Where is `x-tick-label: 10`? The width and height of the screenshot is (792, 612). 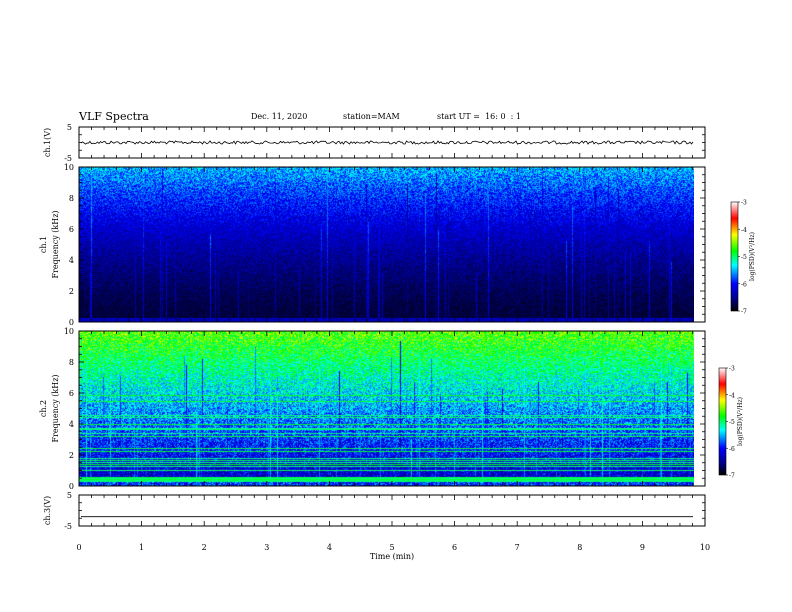
x-tick-label: 10 is located at coordinates (705, 547).